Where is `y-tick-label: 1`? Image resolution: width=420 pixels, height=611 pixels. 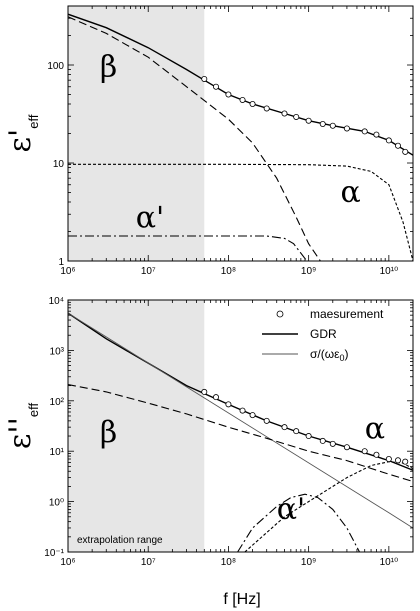 y-tick-label: 1 is located at coordinates (61, 262).